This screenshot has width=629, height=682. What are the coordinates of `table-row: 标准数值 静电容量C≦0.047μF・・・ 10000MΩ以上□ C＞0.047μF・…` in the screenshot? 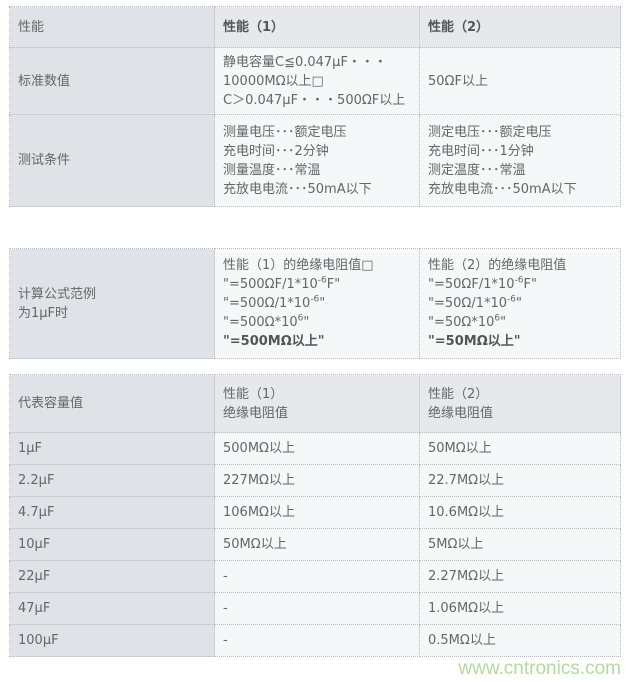 It's located at (315, 81).